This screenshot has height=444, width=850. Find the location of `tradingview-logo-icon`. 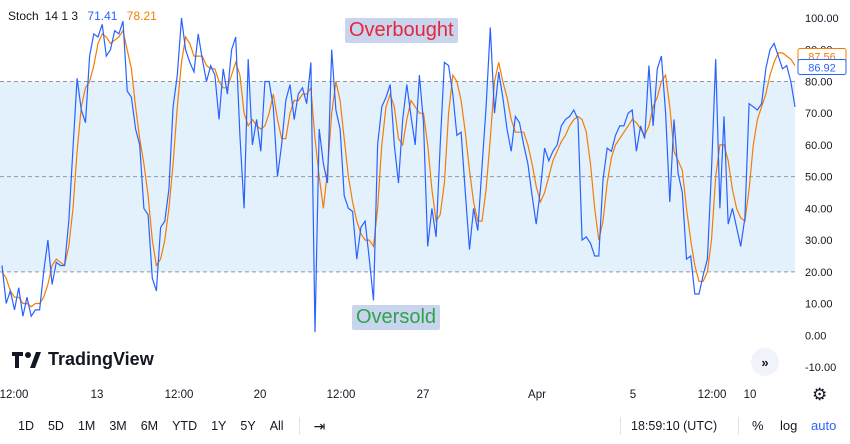

tradingview-logo-icon is located at coordinates (26, 359).